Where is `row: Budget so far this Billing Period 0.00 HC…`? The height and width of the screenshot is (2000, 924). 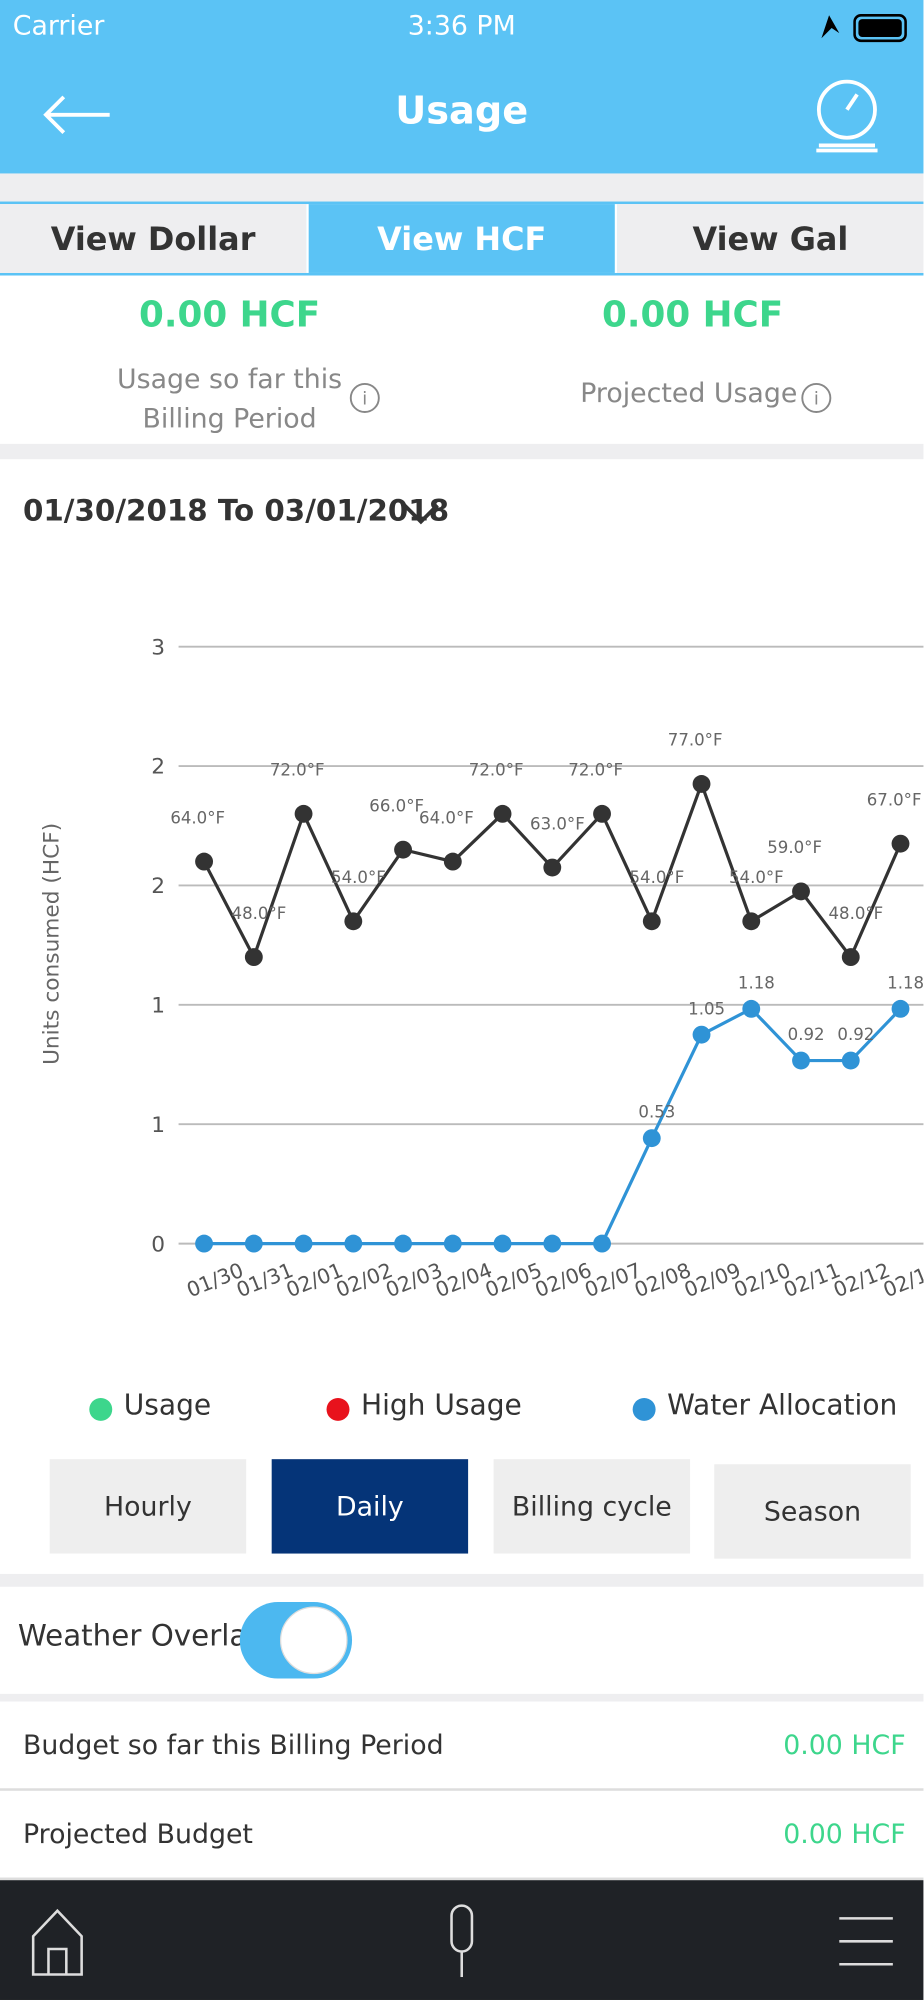
row: Budget so far this Billing Period 0.00 HC… is located at coordinates (462, 1746).